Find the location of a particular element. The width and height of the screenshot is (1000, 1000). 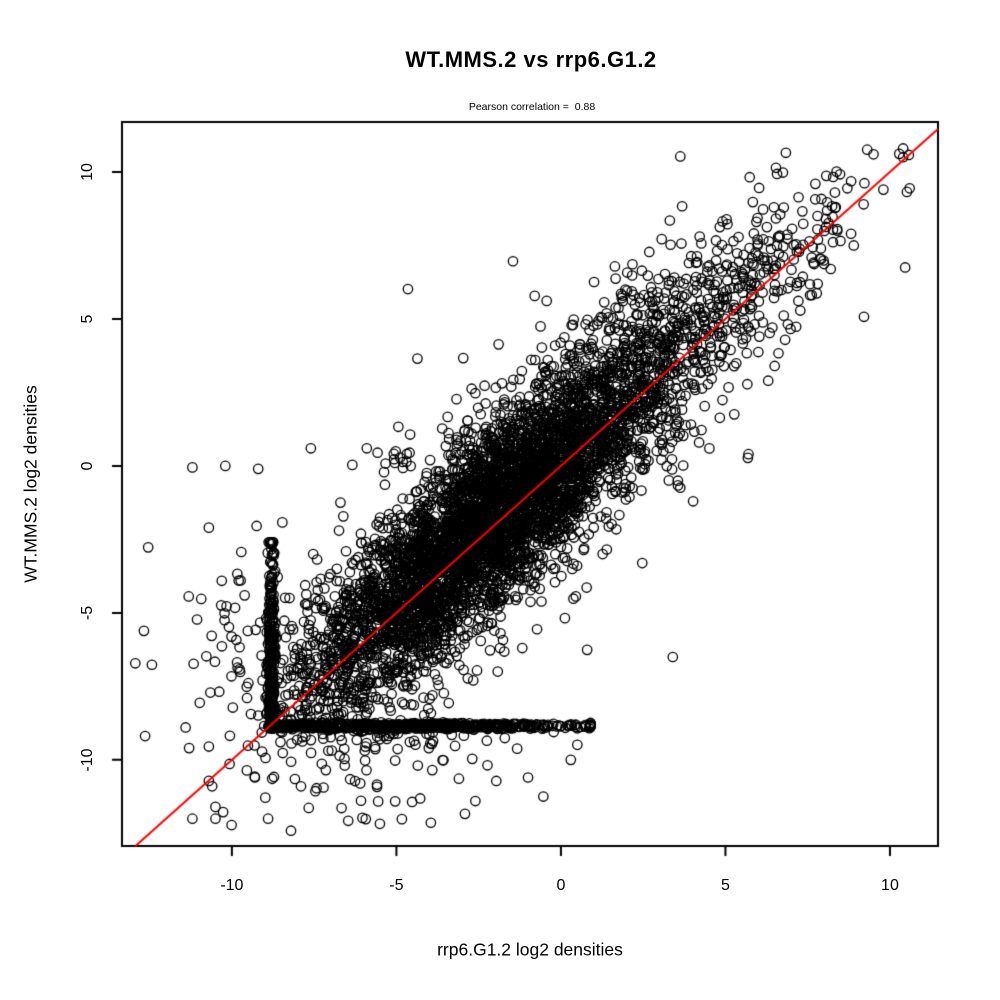

y-tick-label: 5 is located at coordinates (87, 319).